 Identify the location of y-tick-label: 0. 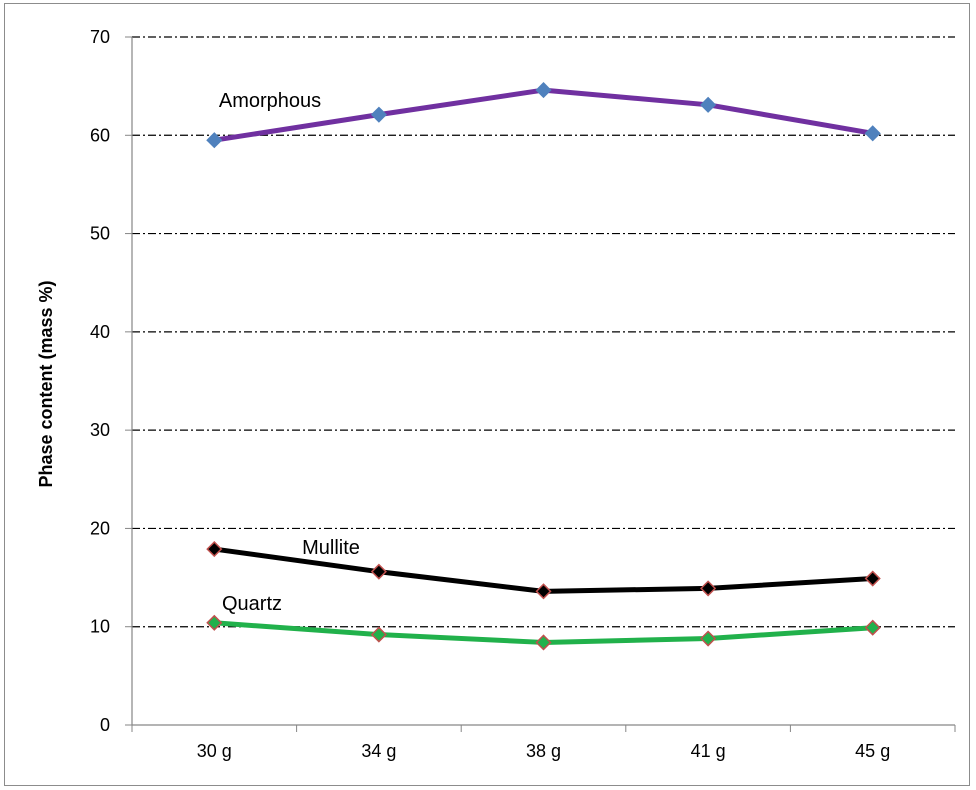
(105, 725).